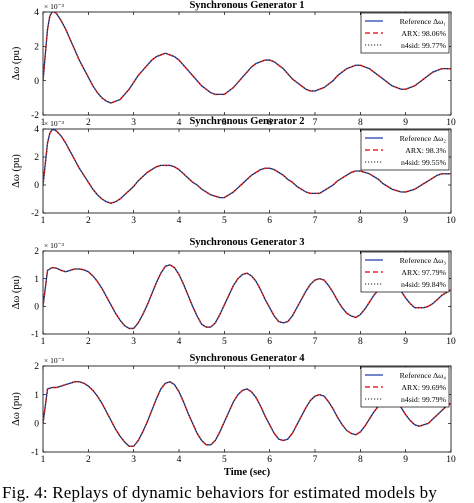 The image size is (474, 503). Describe the element at coordinates (423, 387) in the screenshot. I see `legend-entry-2: ARX: 99.69%` at that location.